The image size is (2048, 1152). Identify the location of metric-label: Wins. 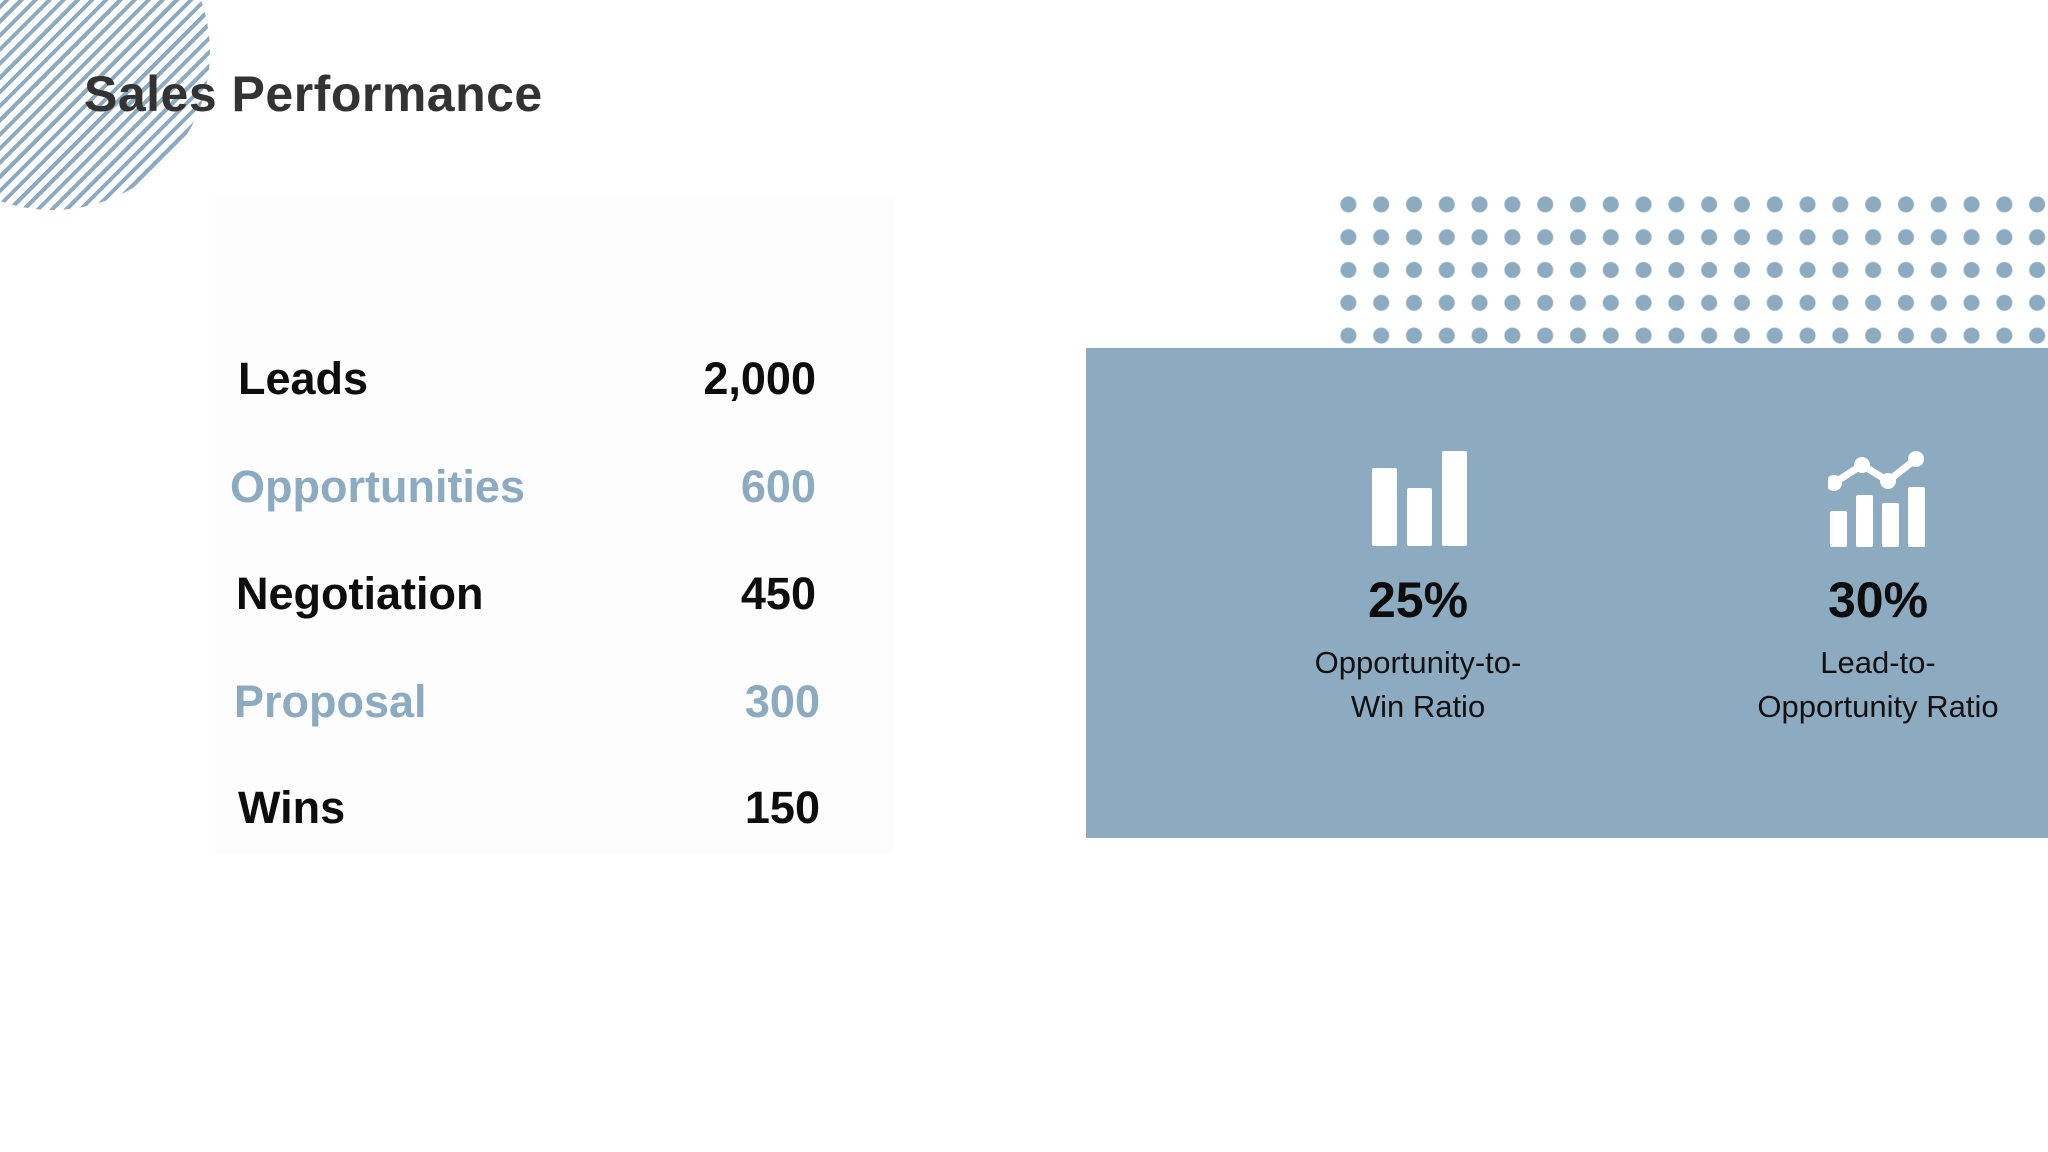
(292, 807).